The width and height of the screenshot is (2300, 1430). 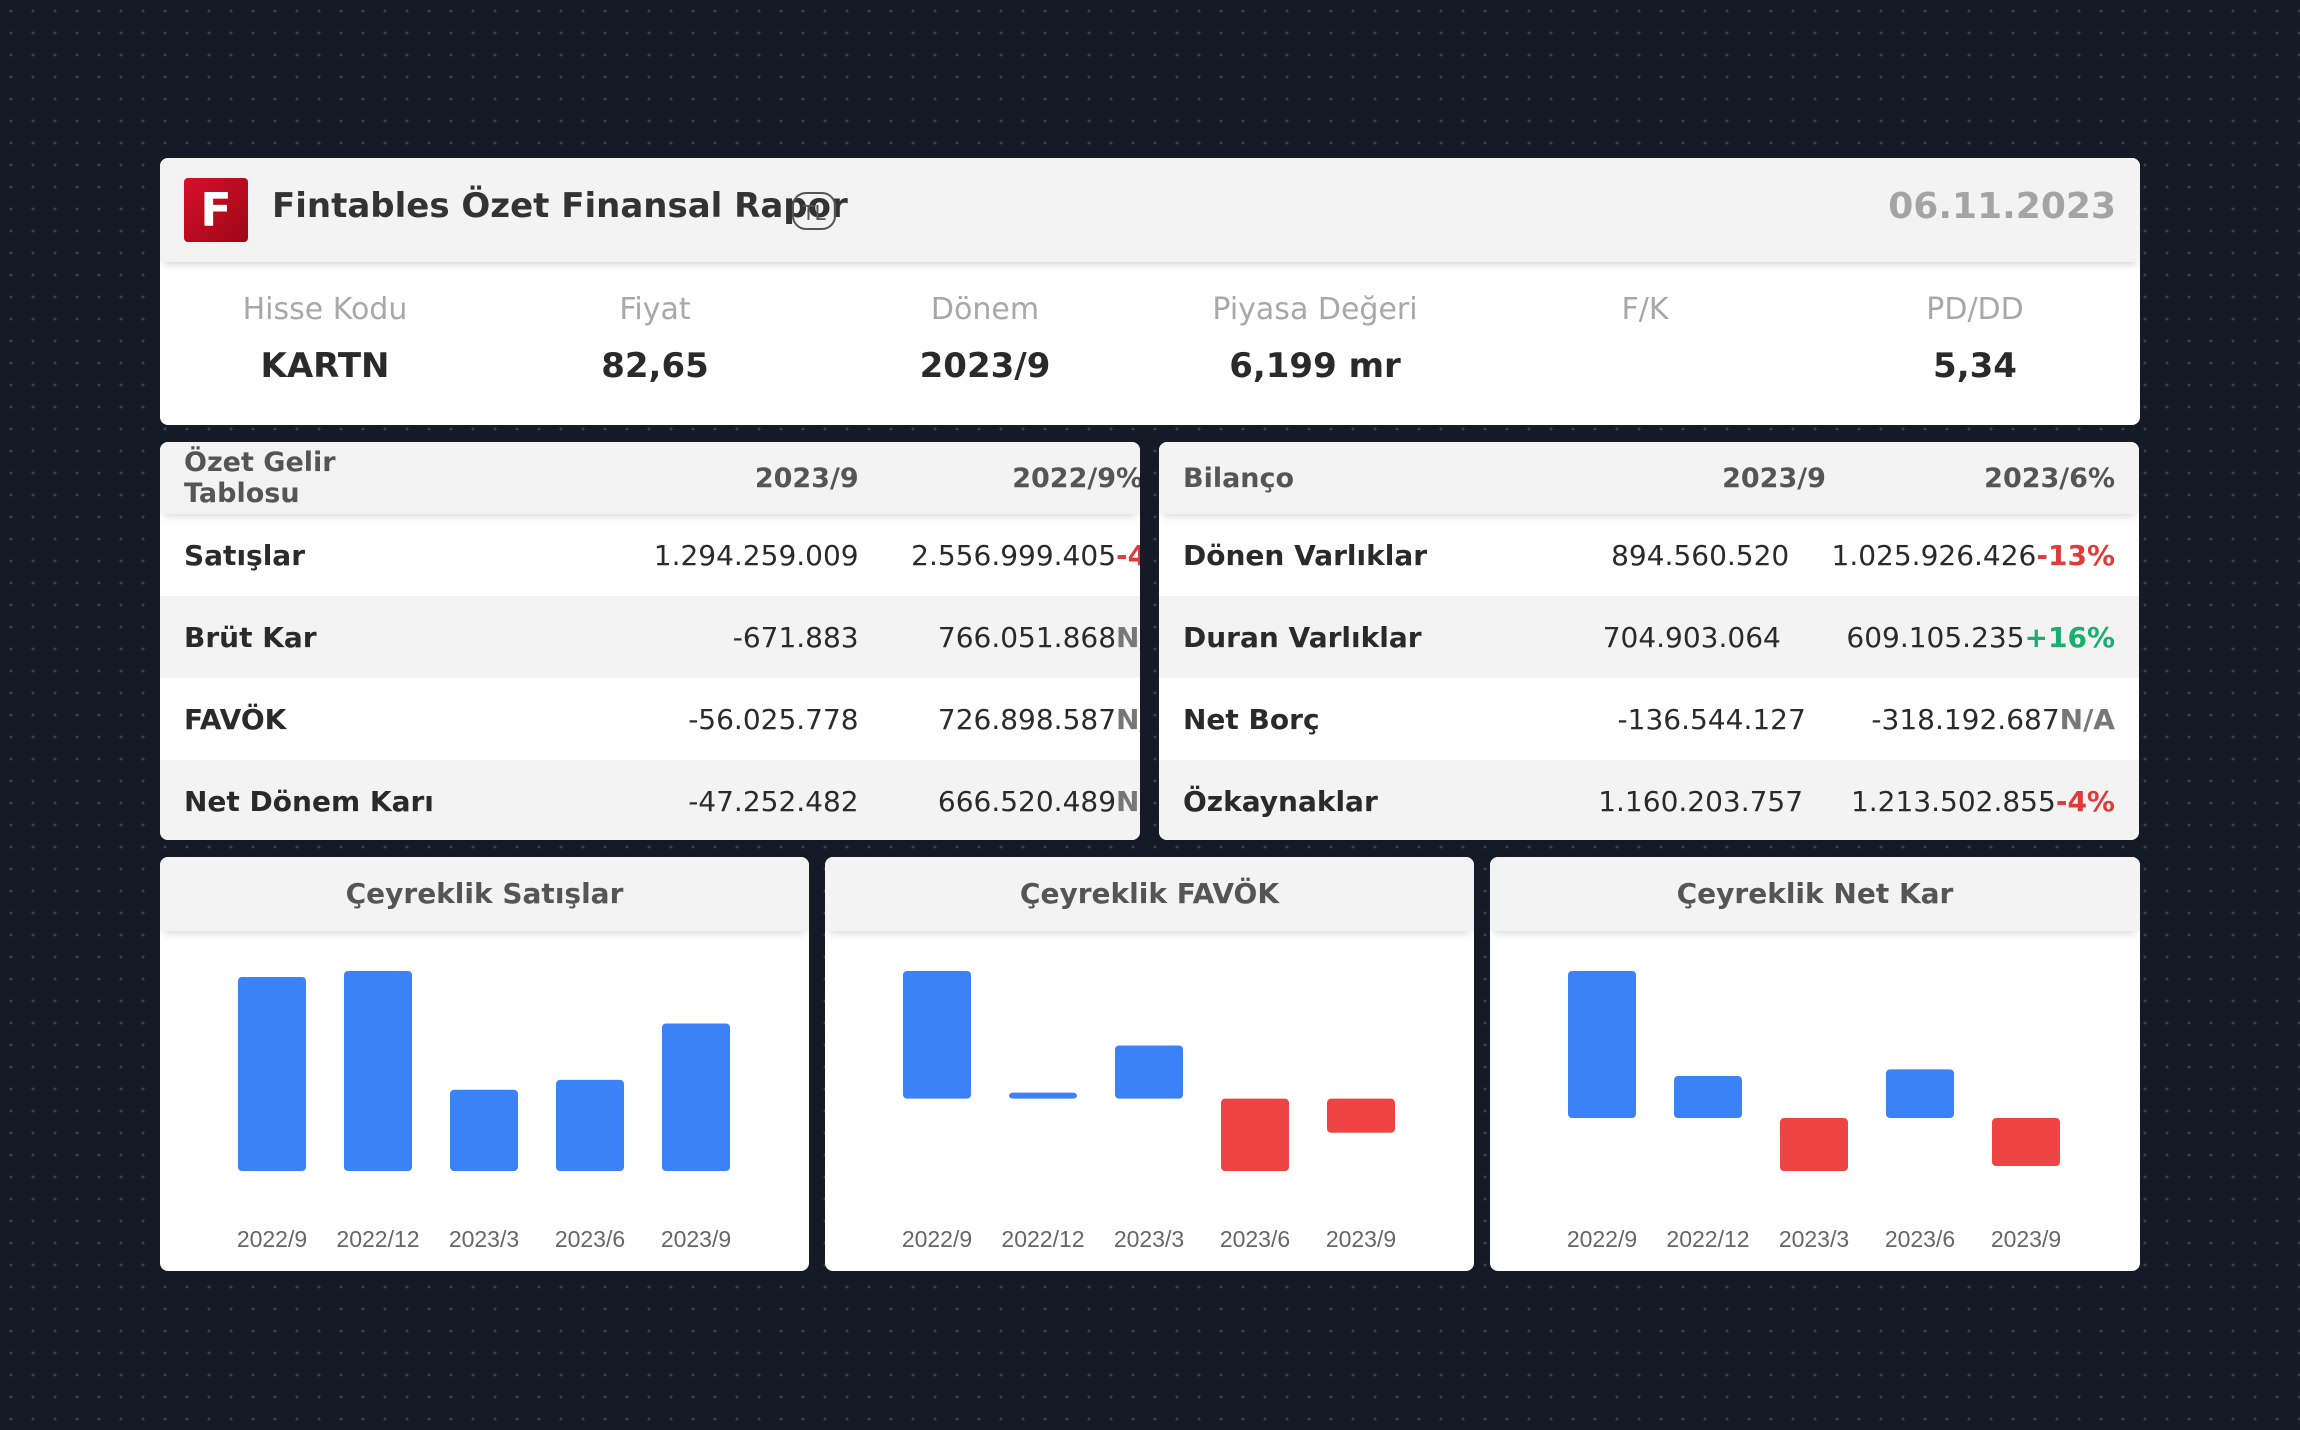 What do you see at coordinates (2076, 555) in the screenshot?
I see `cell-change: -13%` at bounding box center [2076, 555].